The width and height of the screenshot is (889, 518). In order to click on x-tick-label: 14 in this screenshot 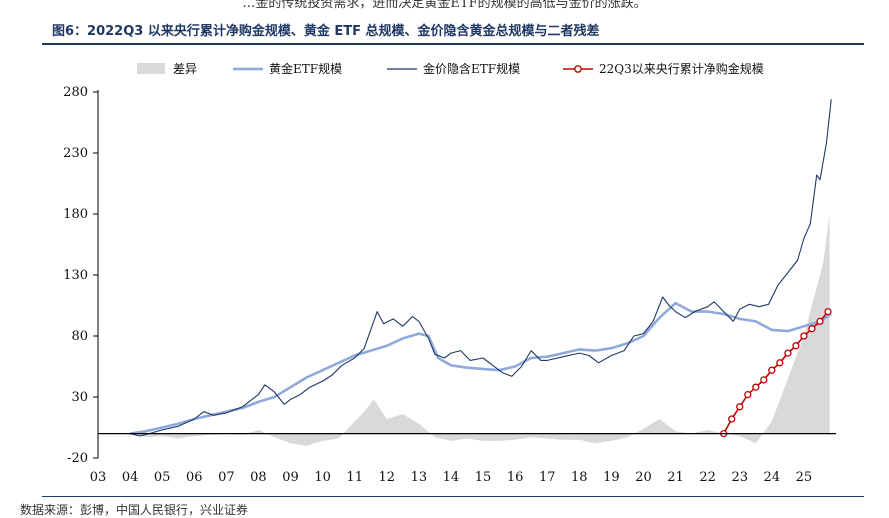, I will do `click(451, 477)`.